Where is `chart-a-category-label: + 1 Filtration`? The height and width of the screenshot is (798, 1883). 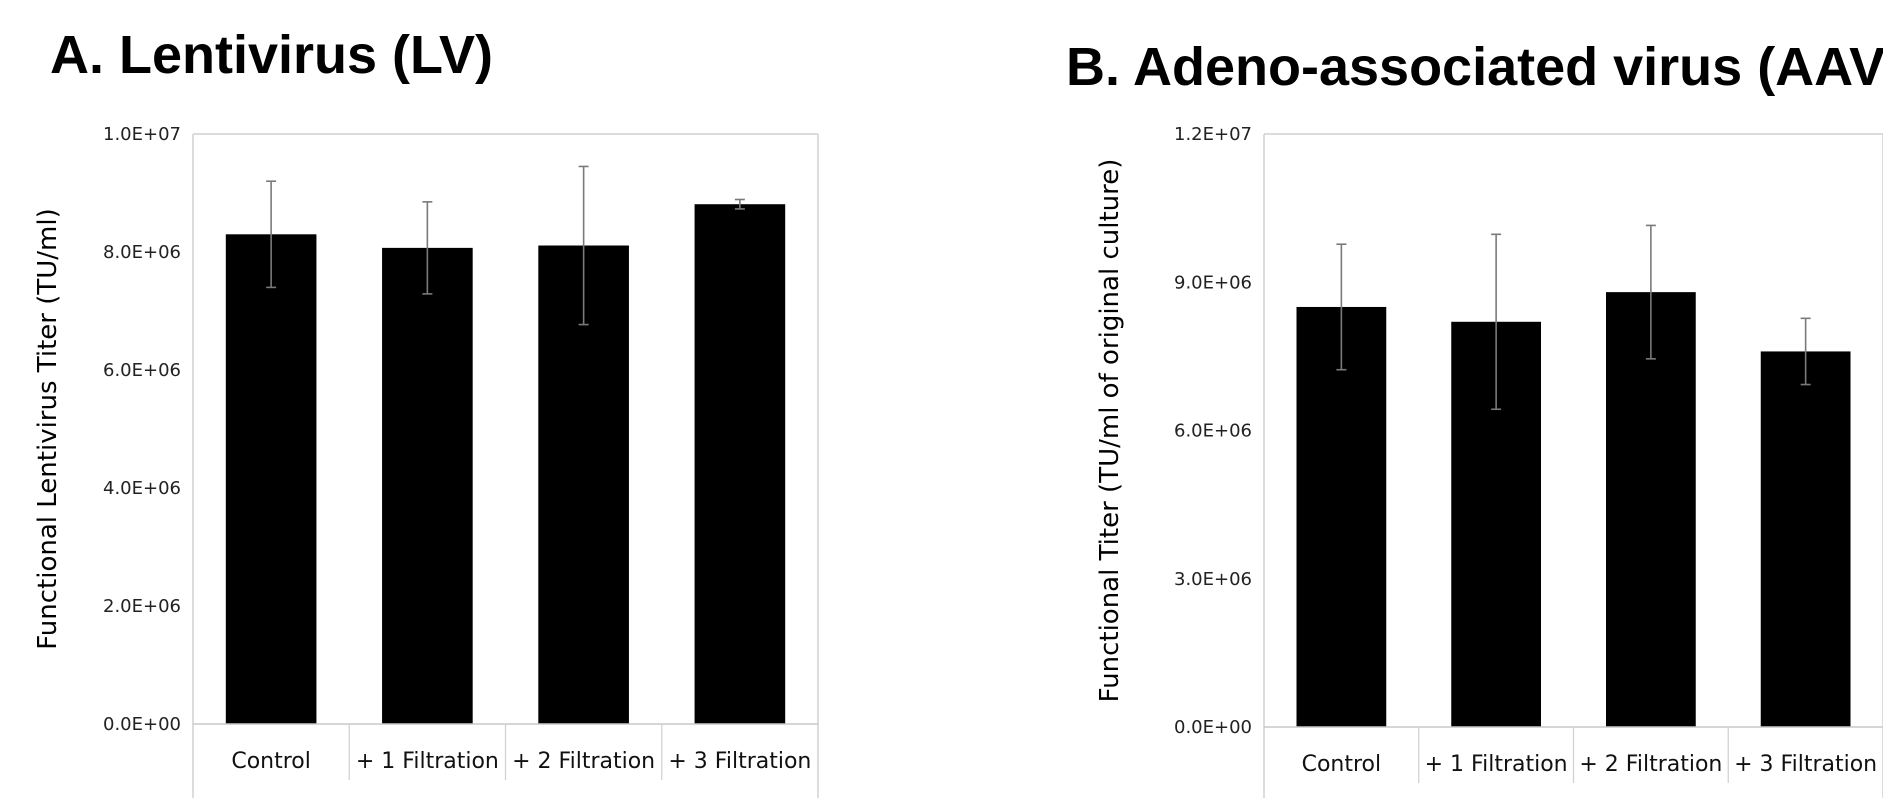
chart-a-category-label: + 1 Filtration is located at coordinates (427, 761).